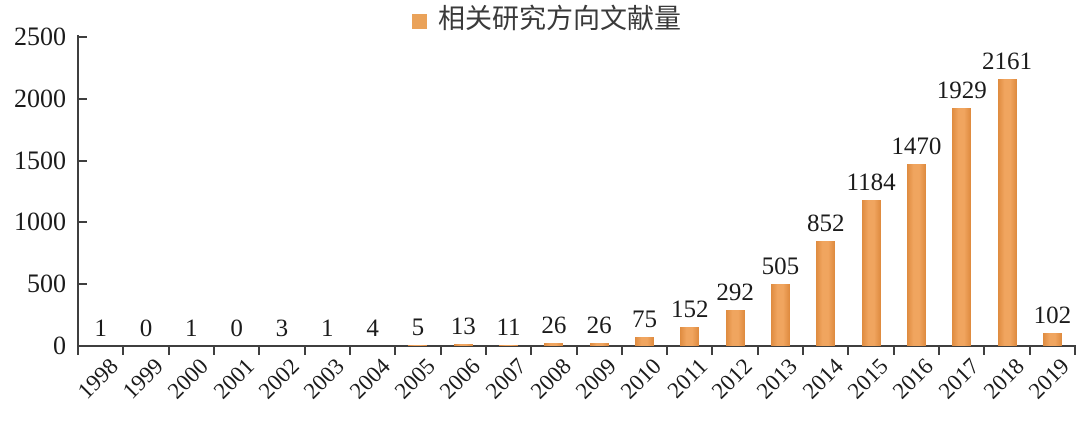 The height and width of the screenshot is (422, 1080). What do you see at coordinates (419, 21) in the screenshot?
I see `legend-marker-icon` at bounding box center [419, 21].